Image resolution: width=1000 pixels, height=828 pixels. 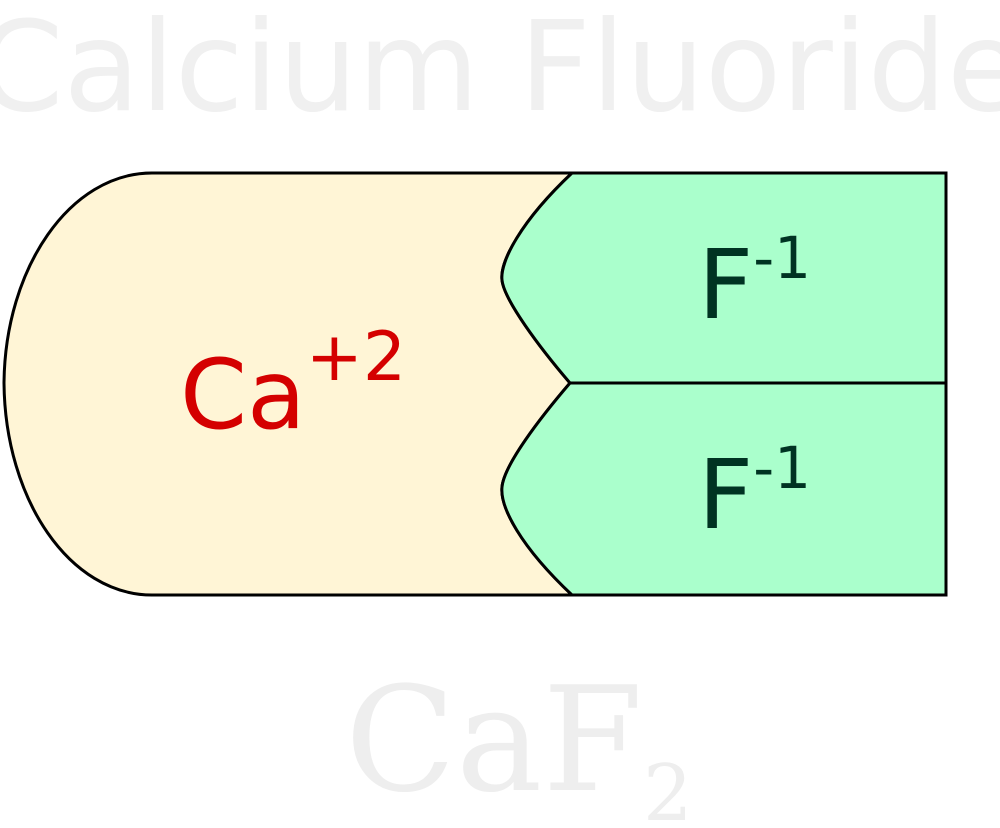 I want to click on anion-label-bottom: F-1, so click(x=754, y=492).